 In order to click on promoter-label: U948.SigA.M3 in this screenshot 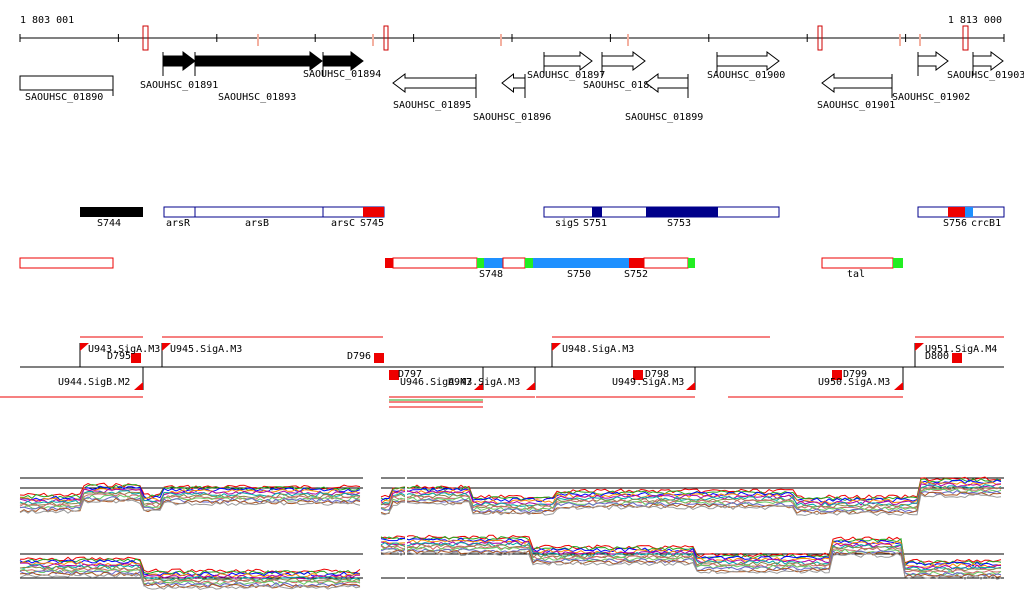, I will do `click(598, 349)`.